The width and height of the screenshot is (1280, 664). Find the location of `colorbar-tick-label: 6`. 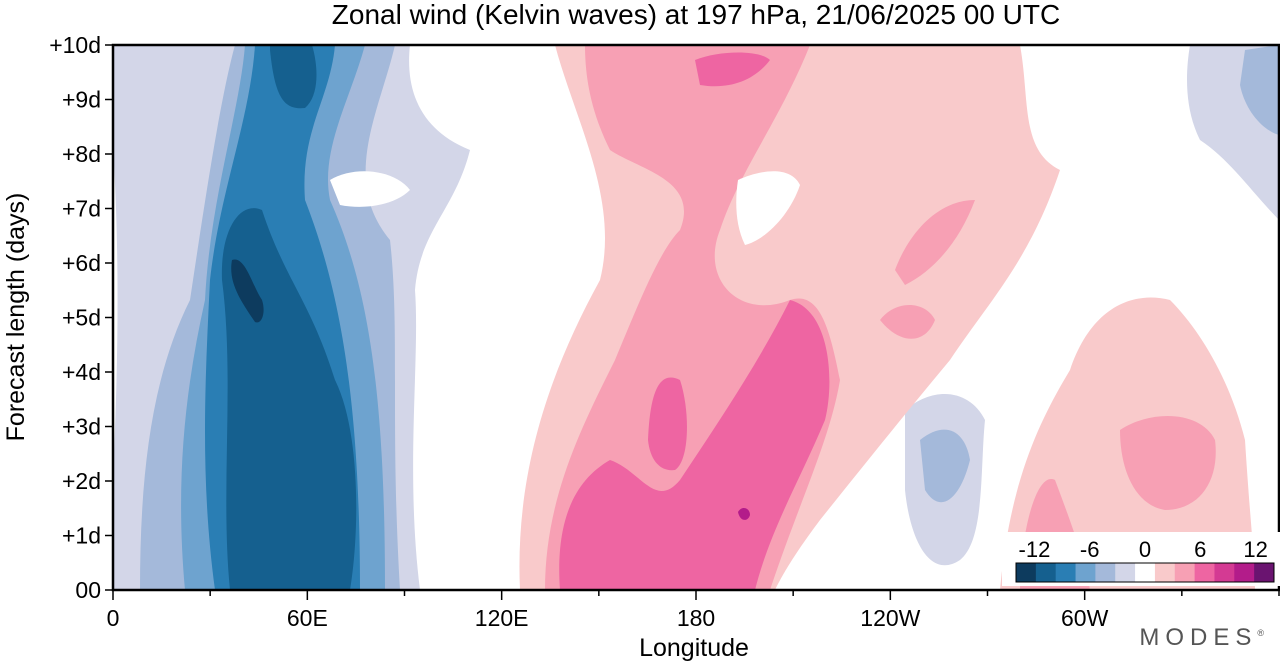

colorbar-tick-label: 6 is located at coordinates (1200, 549).